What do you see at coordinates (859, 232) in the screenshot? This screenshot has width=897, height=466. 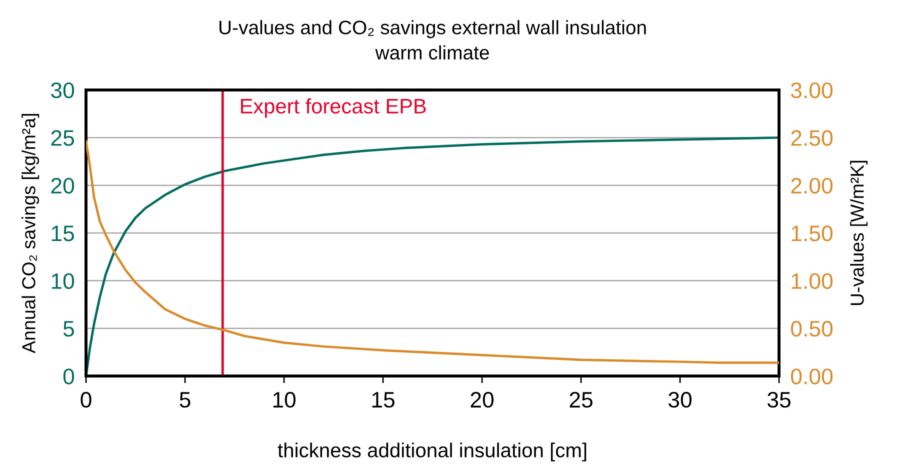 I see `y2-axis-title: U-values [W/m²K]` at bounding box center [859, 232].